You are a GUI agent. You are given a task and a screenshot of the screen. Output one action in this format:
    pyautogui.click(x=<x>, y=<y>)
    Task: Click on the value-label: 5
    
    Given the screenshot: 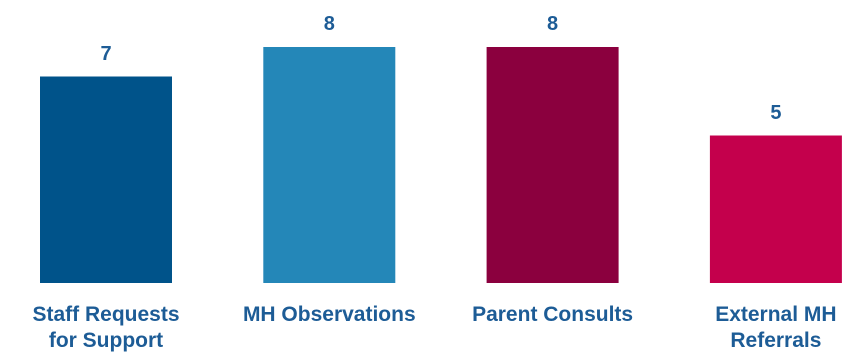 What is the action you would take?
    pyautogui.click(x=776, y=112)
    